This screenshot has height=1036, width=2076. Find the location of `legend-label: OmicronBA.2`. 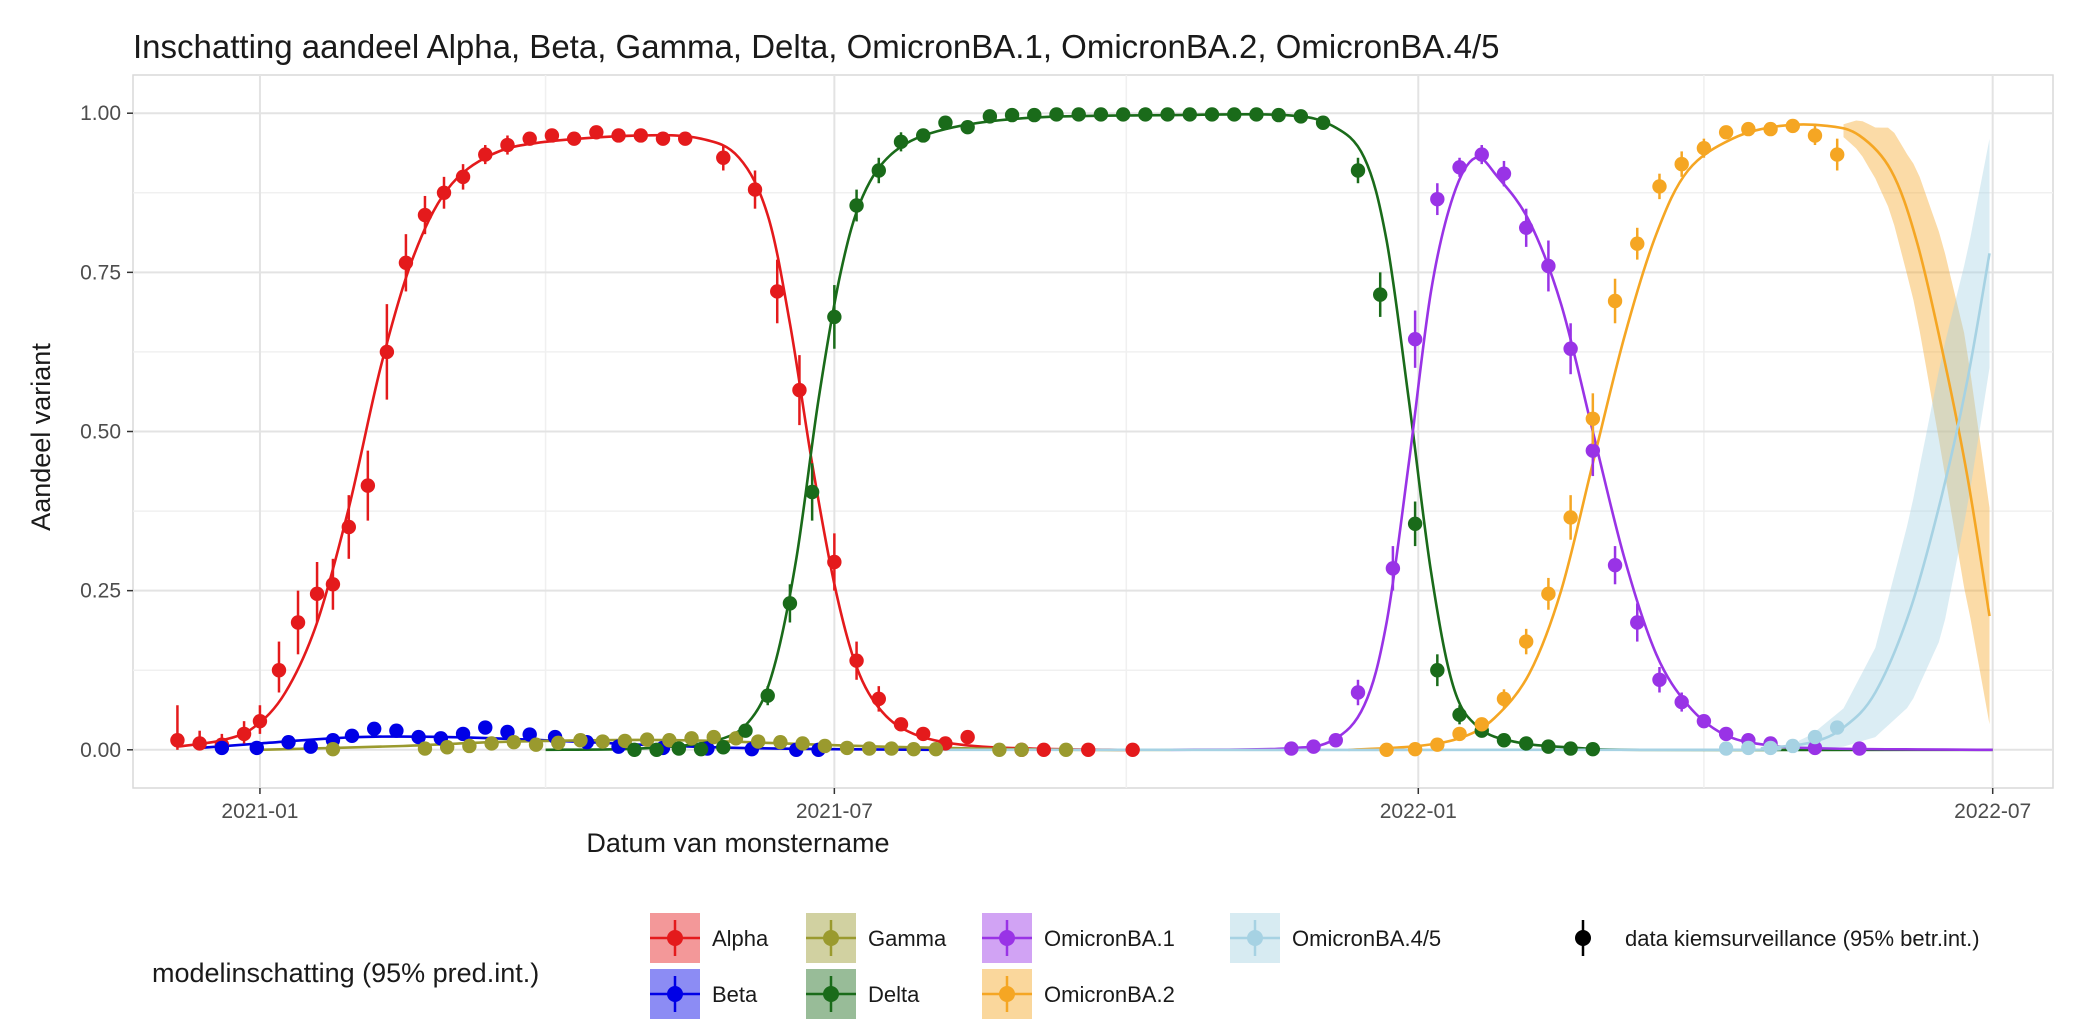

legend-label: OmicronBA.2 is located at coordinates (1109, 994).